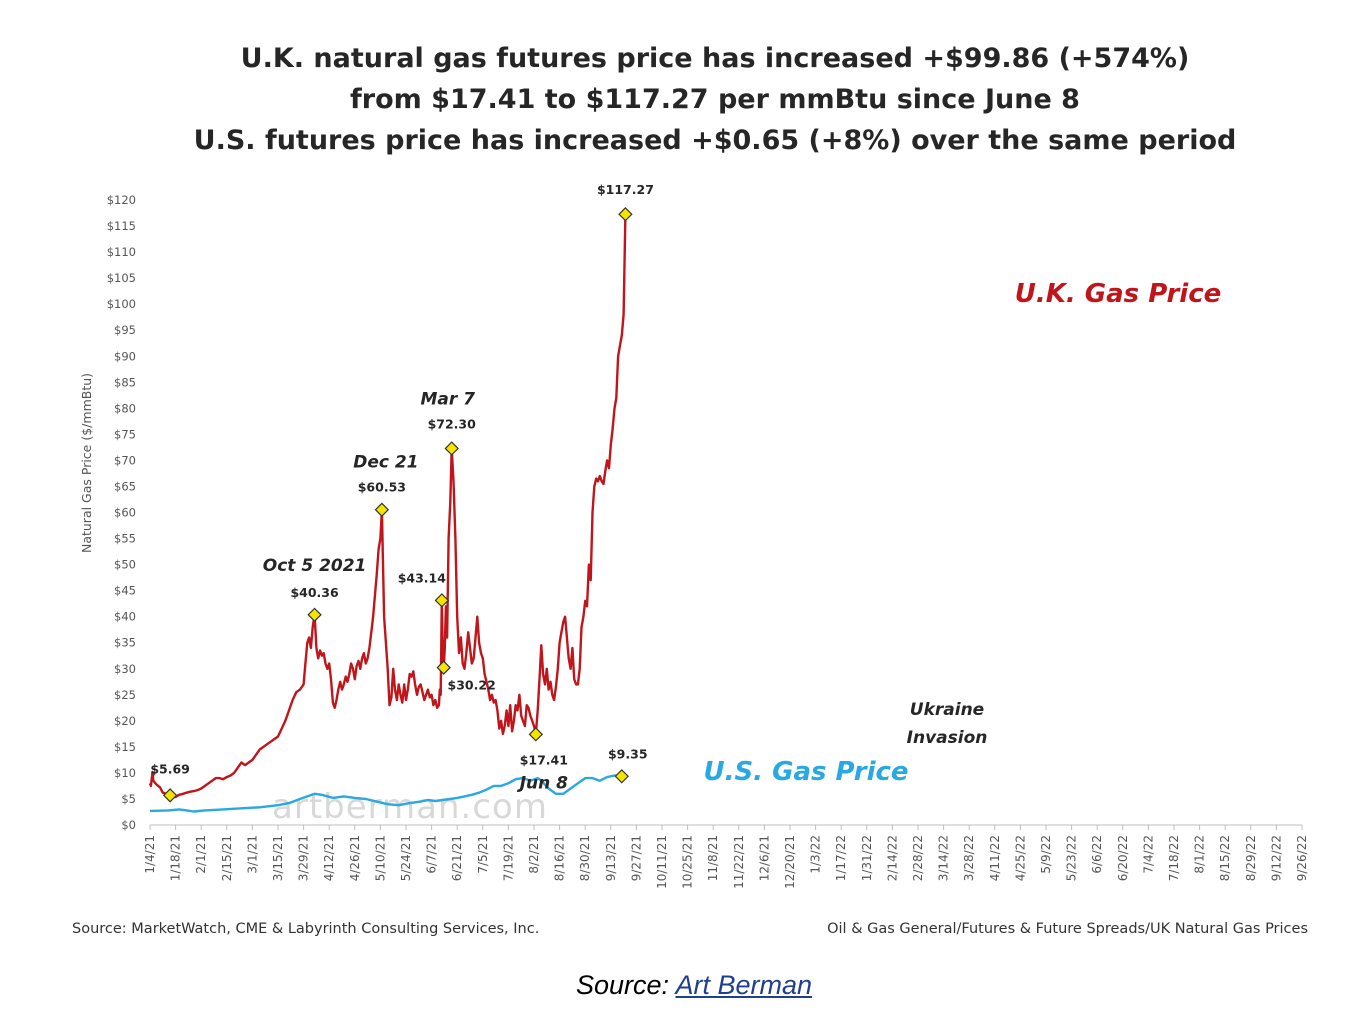  I want to click on x-tick-label: 10/11/21, so click(662, 862).